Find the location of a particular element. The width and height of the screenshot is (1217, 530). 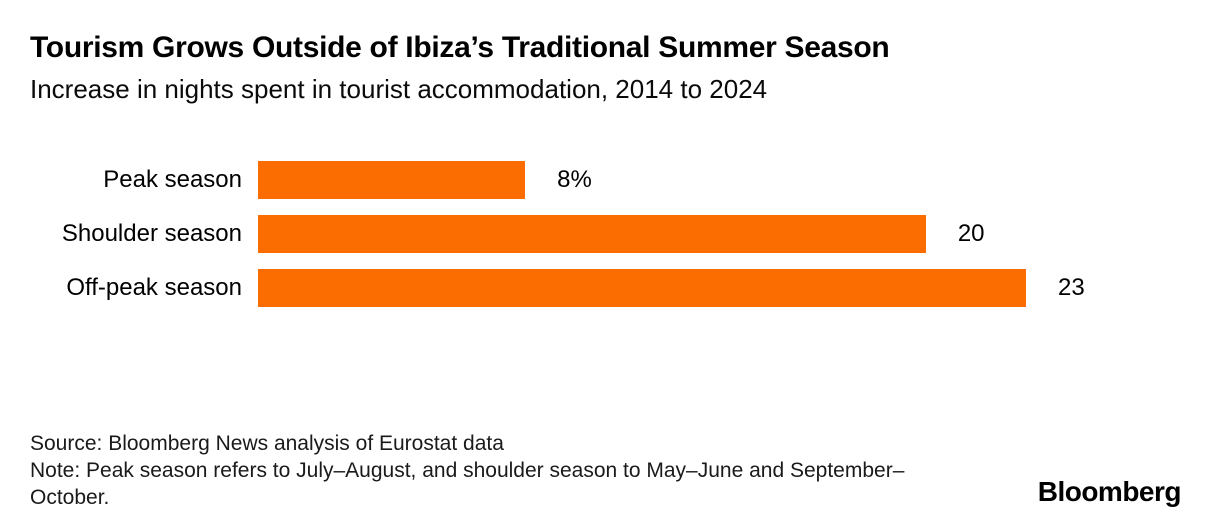

bar-area: 8% is located at coordinates (722, 180).